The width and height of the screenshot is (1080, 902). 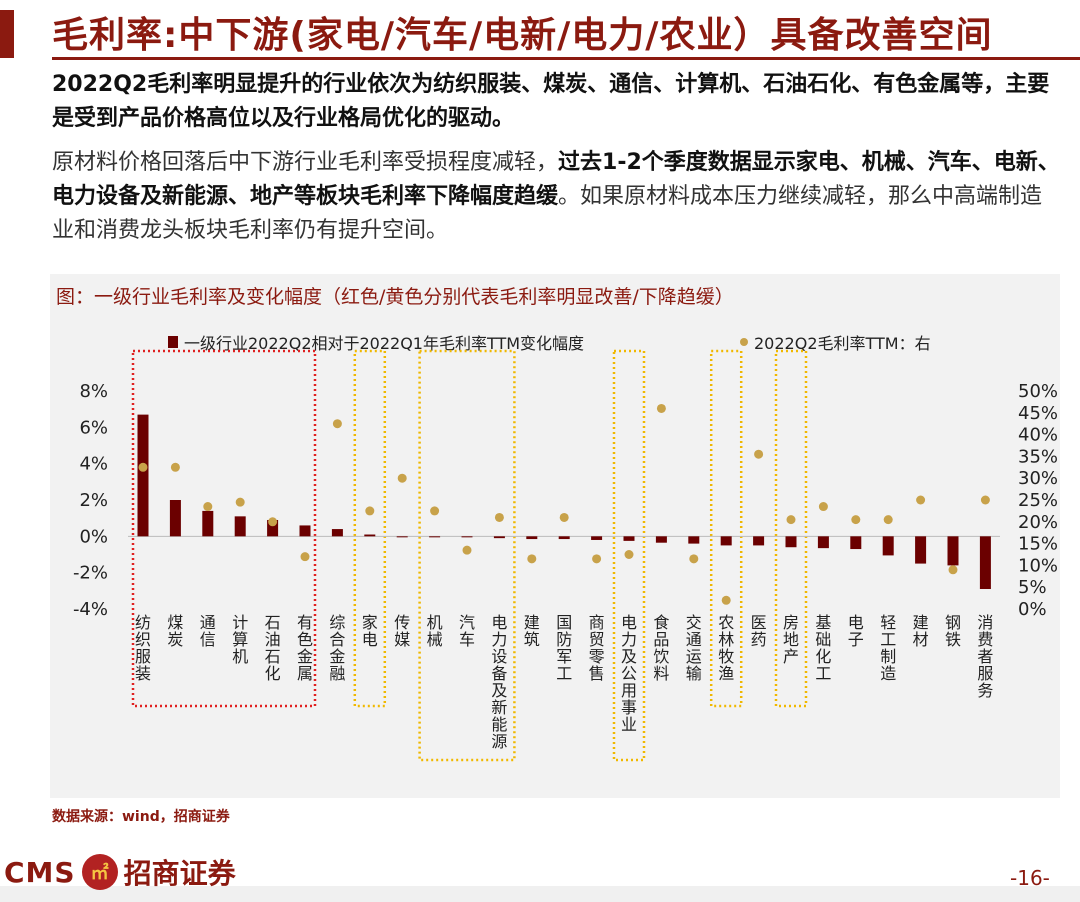 I want to click on legend-dot-swatch, so click(x=744, y=342).